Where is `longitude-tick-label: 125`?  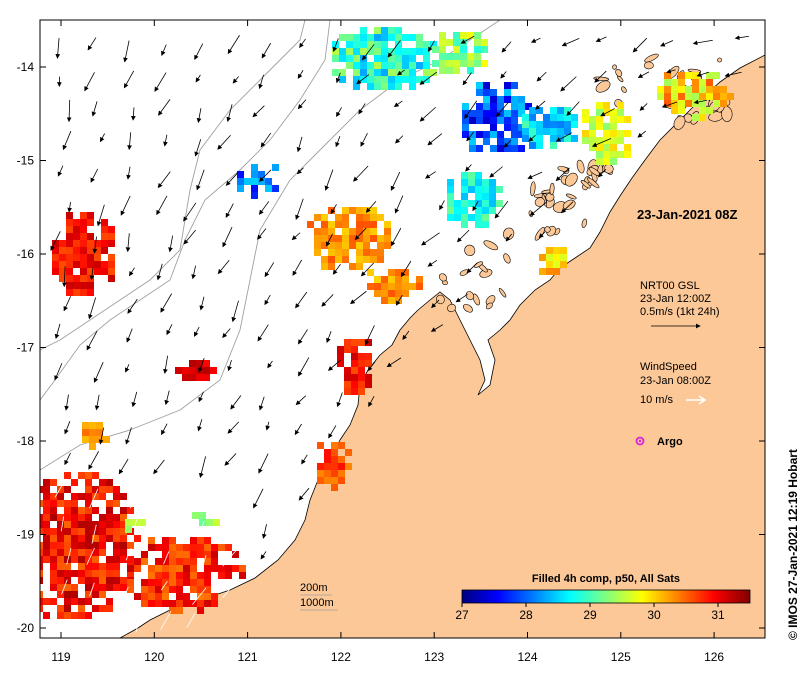 longitude-tick-label: 125 is located at coordinates (621, 657).